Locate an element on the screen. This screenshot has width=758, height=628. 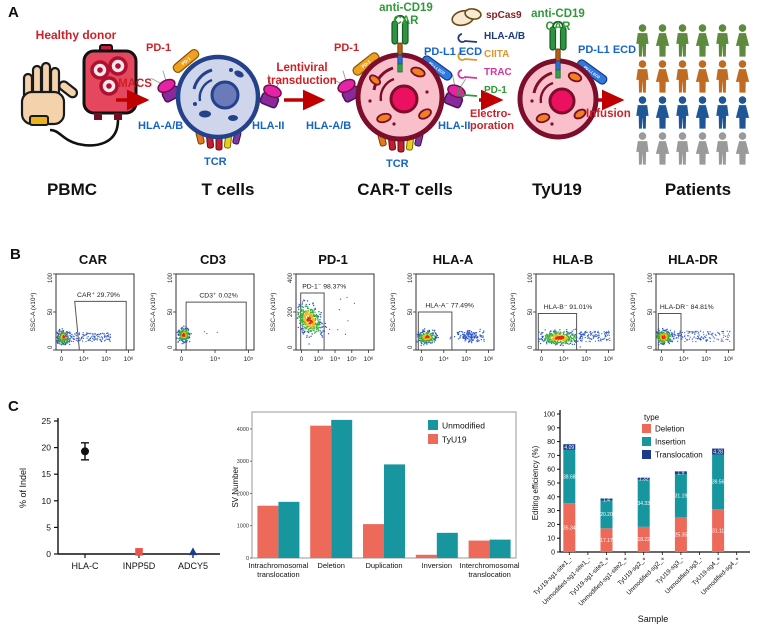
pd1-rod: PD-1 is located at coordinates (186, 61).